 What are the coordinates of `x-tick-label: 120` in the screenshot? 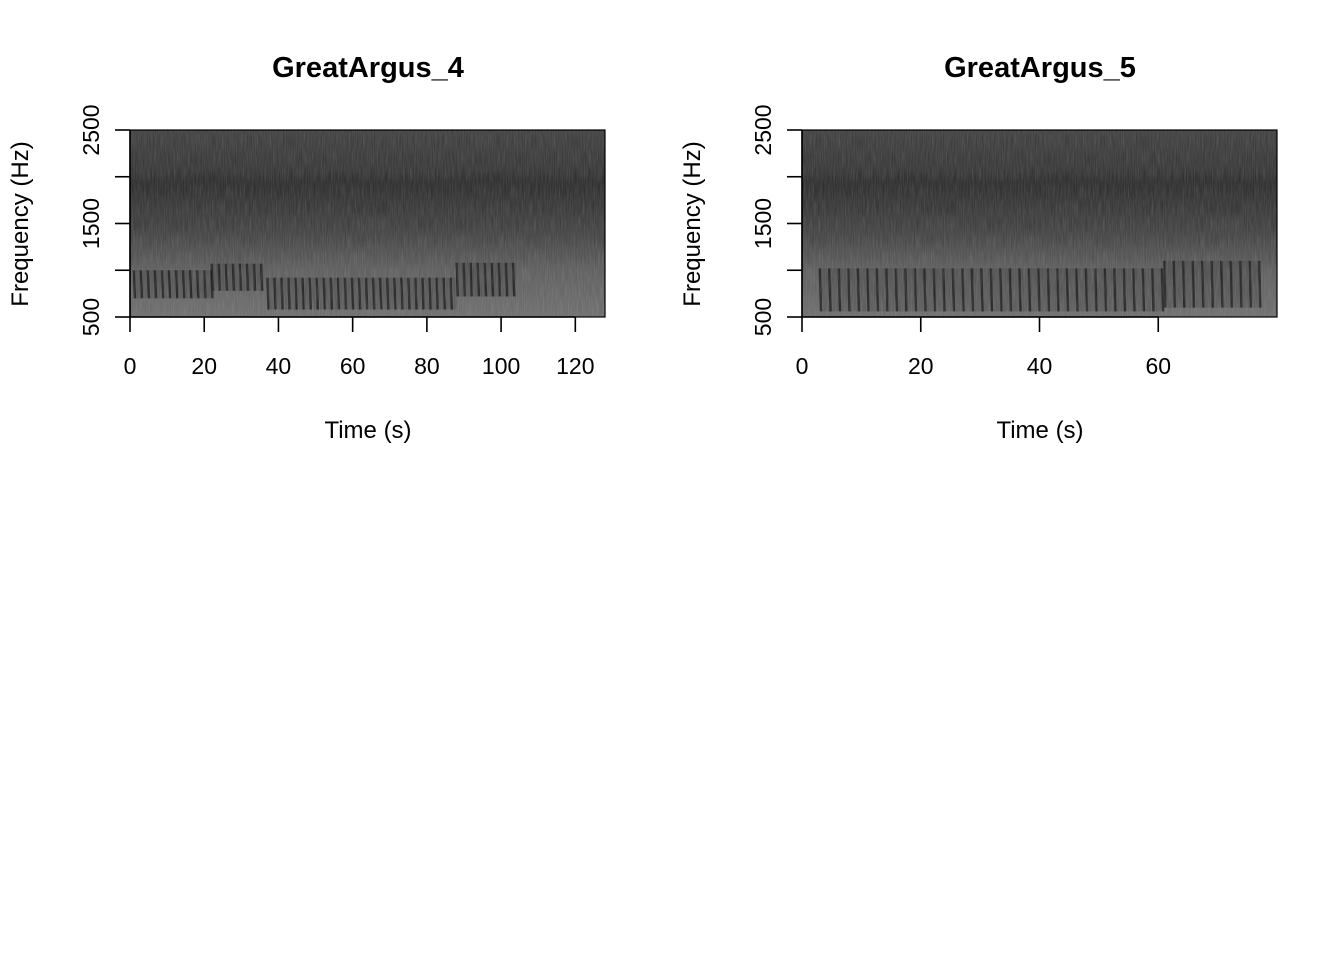 It's located at (575, 366).